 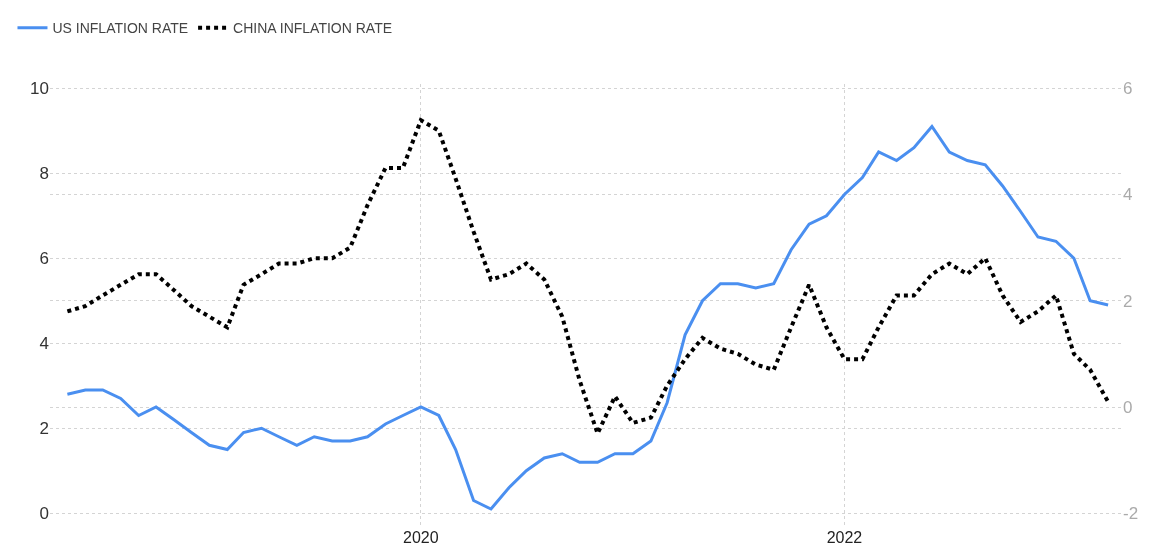 I want to click on y2-tick-label: 6, so click(x=1128, y=89).